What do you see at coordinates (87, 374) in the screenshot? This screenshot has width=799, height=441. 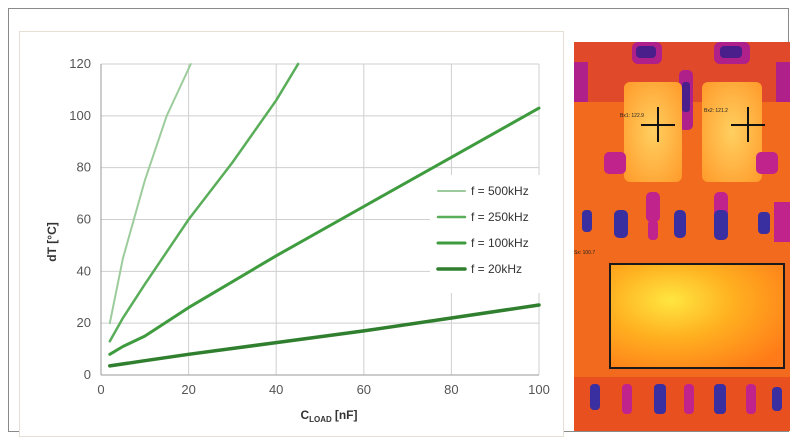 I see `y-tick-label: 0` at bounding box center [87, 374].